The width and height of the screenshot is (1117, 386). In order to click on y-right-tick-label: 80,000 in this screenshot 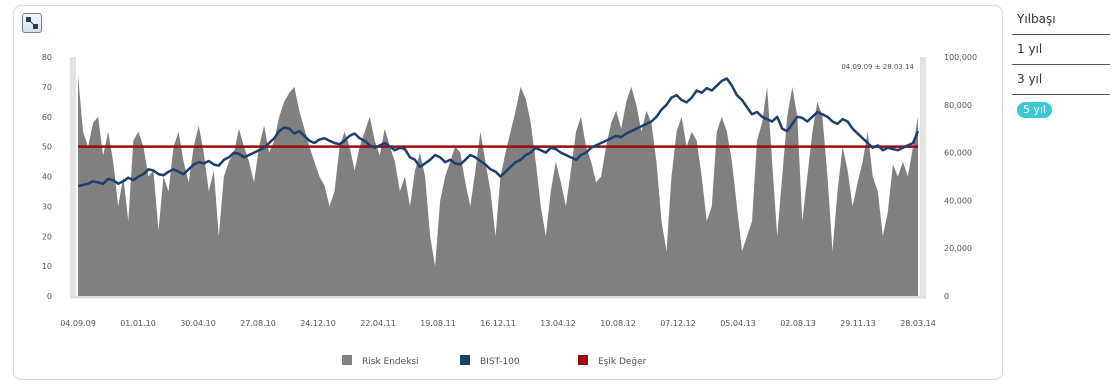, I will do `click(958, 105)`.